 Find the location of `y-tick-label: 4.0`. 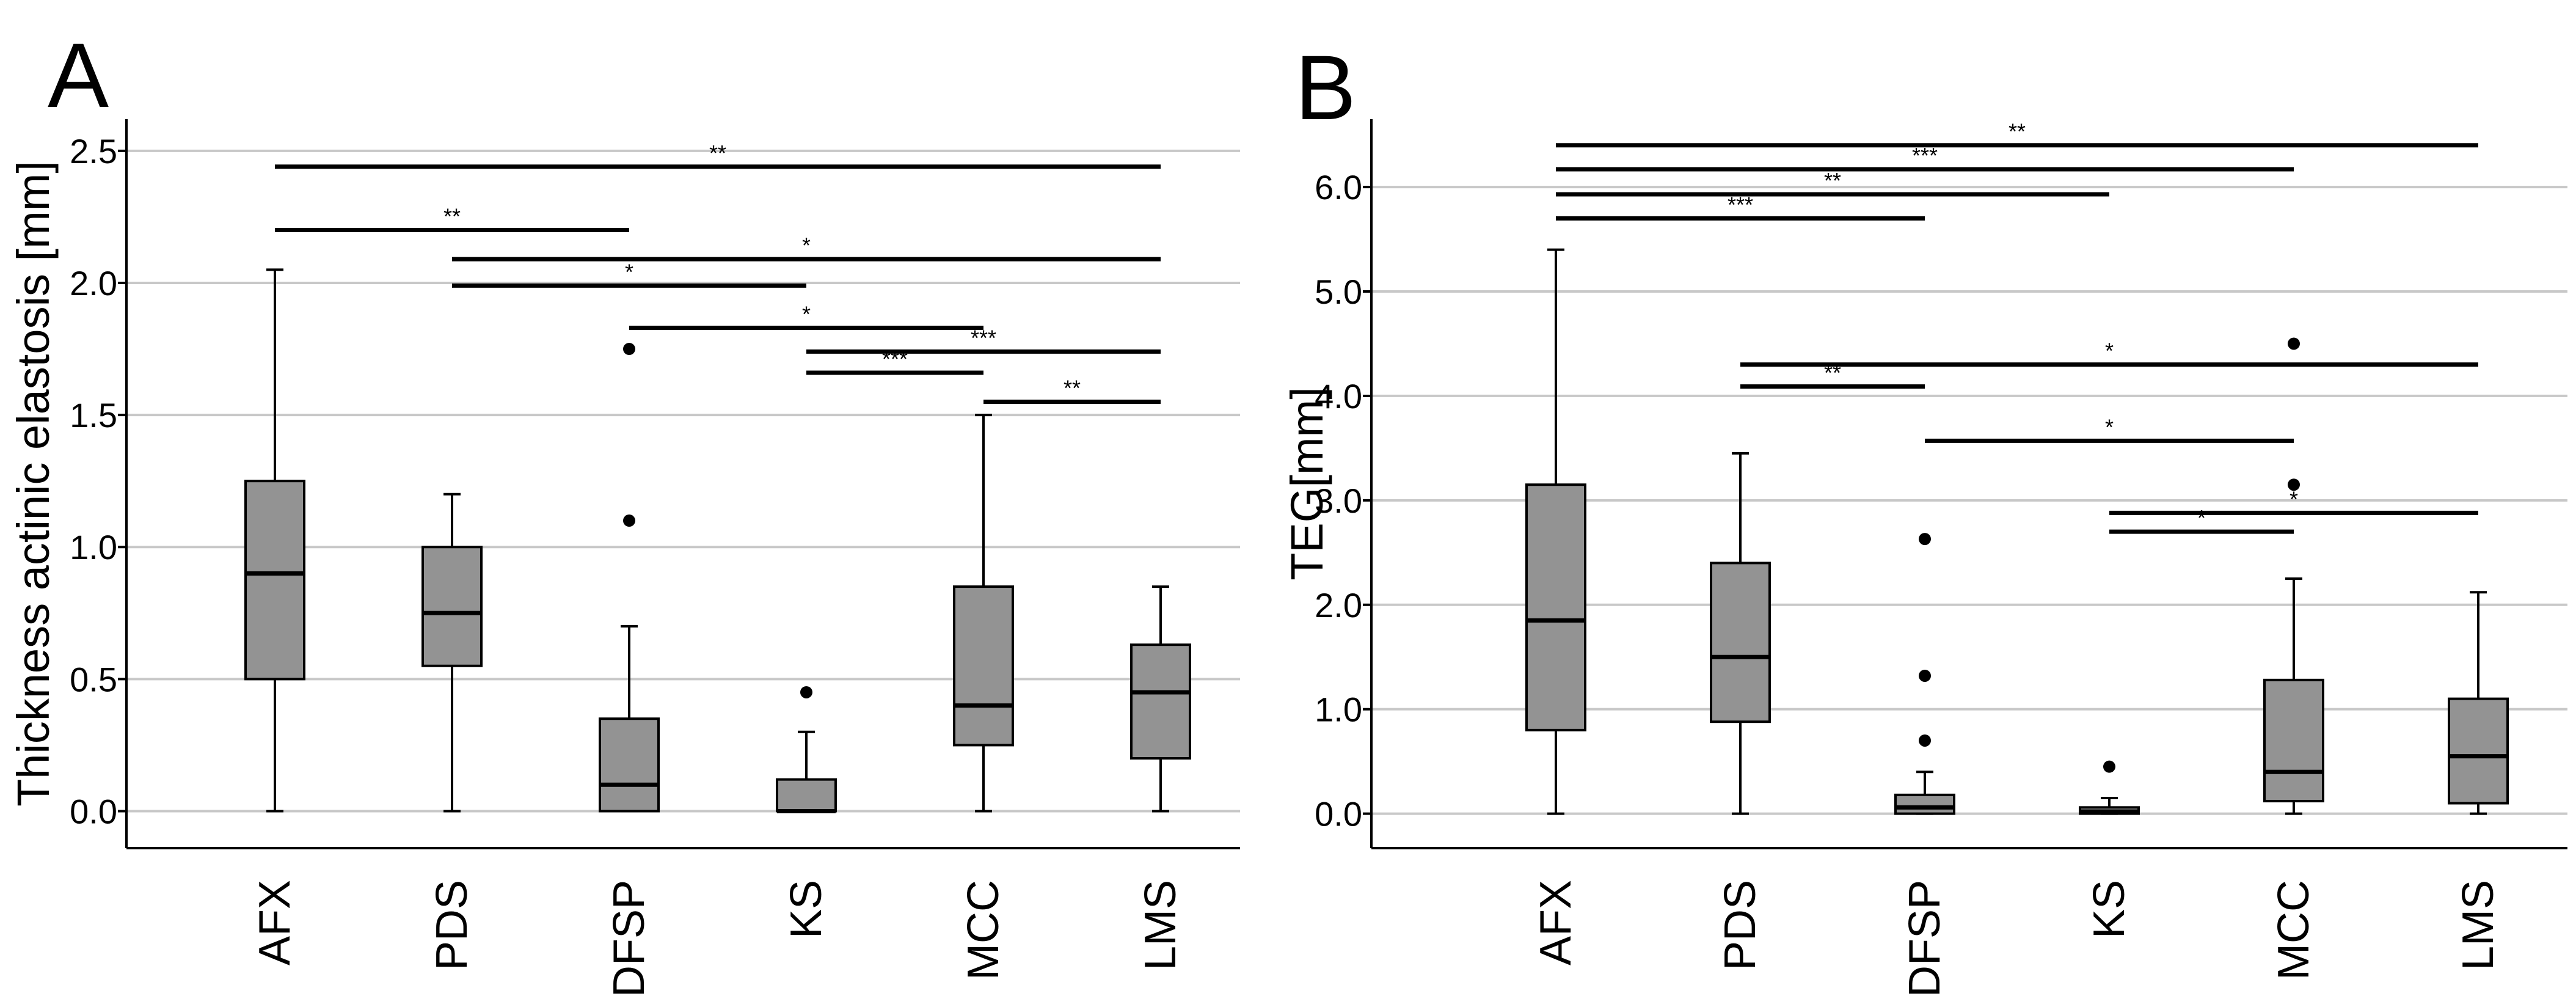

y-tick-label: 4.0 is located at coordinates (1338, 396).